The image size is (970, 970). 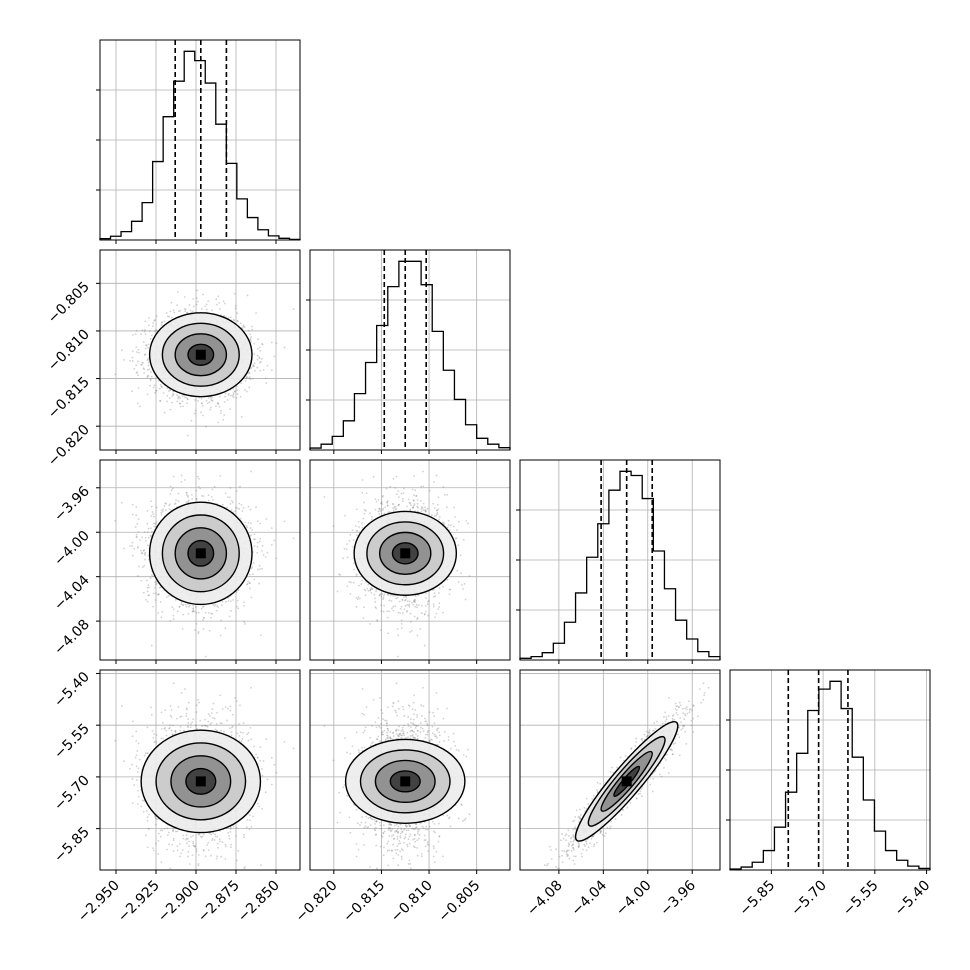 What do you see at coordinates (200, 140) in the screenshot?
I see `panel-frame` at bounding box center [200, 140].